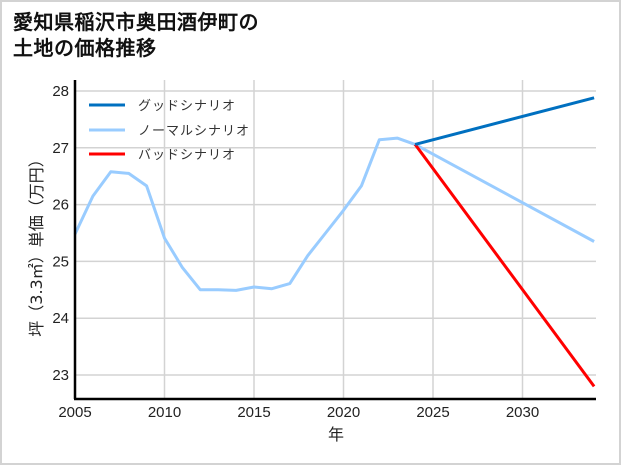 This screenshot has width=621, height=465. What do you see at coordinates (187, 155) in the screenshot?
I see `legend-label-bad: バッドシナリオ` at bounding box center [187, 155].